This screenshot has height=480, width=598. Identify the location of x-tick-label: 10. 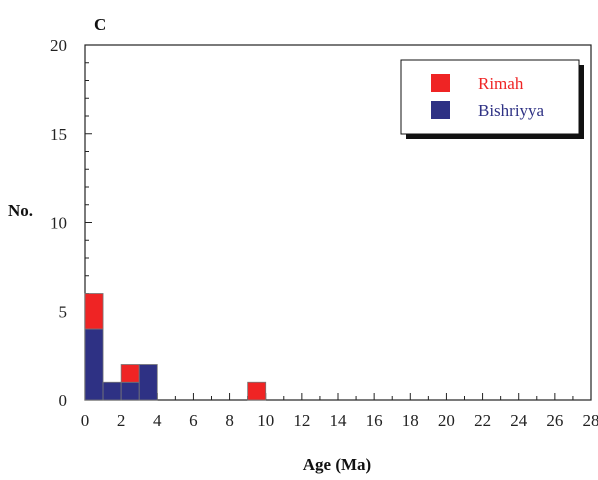
(265, 420).